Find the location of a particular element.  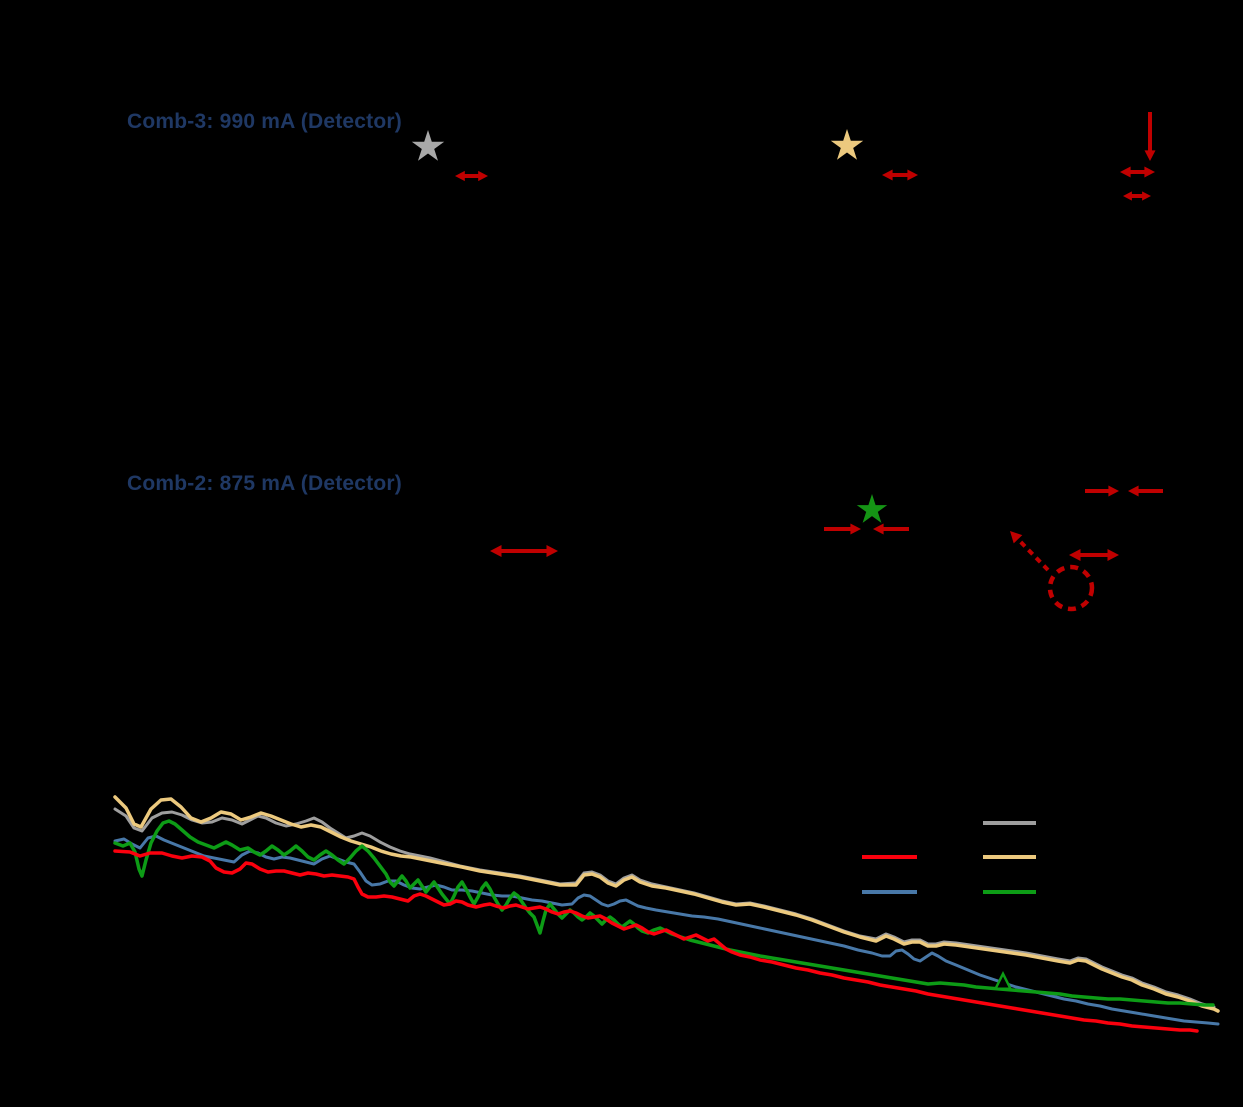

down-arrow-head is located at coordinates (1150, 155).